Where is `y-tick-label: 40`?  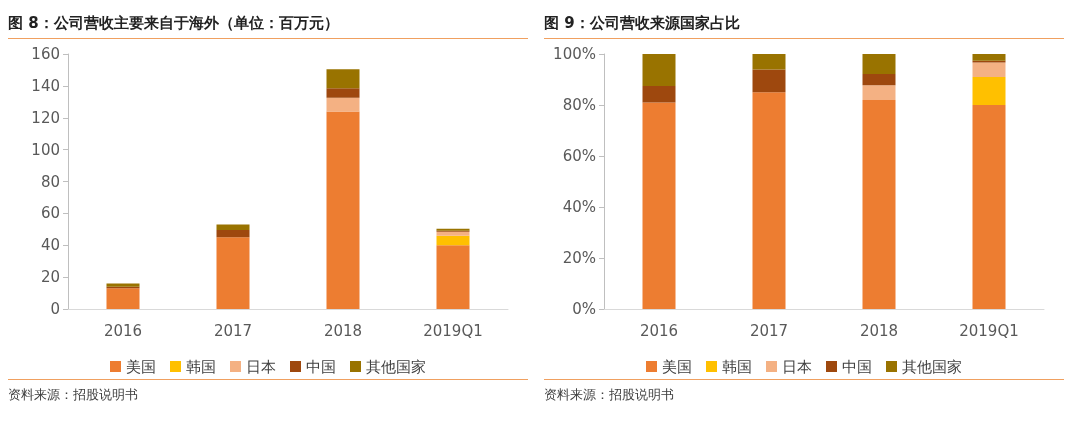 y-tick-label: 40 is located at coordinates (50, 245).